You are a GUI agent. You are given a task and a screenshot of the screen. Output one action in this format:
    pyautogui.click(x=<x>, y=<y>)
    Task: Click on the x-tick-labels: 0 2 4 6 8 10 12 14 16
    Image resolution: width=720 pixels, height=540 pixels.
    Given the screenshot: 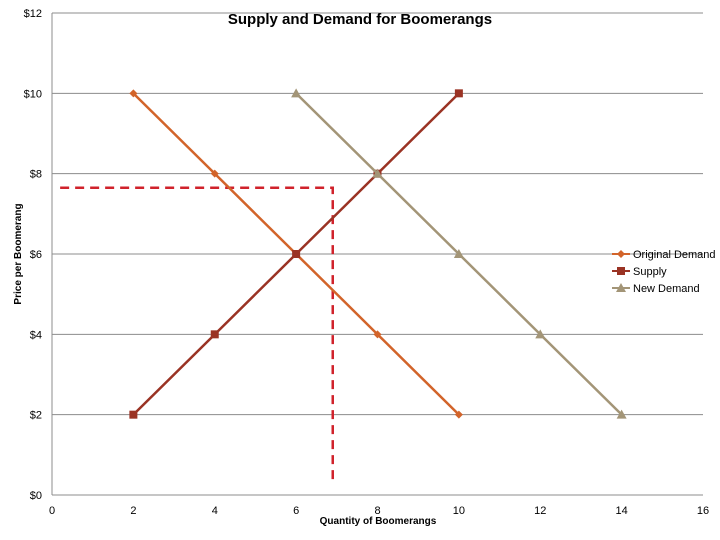 What is the action you would take?
    pyautogui.click(x=379, y=511)
    